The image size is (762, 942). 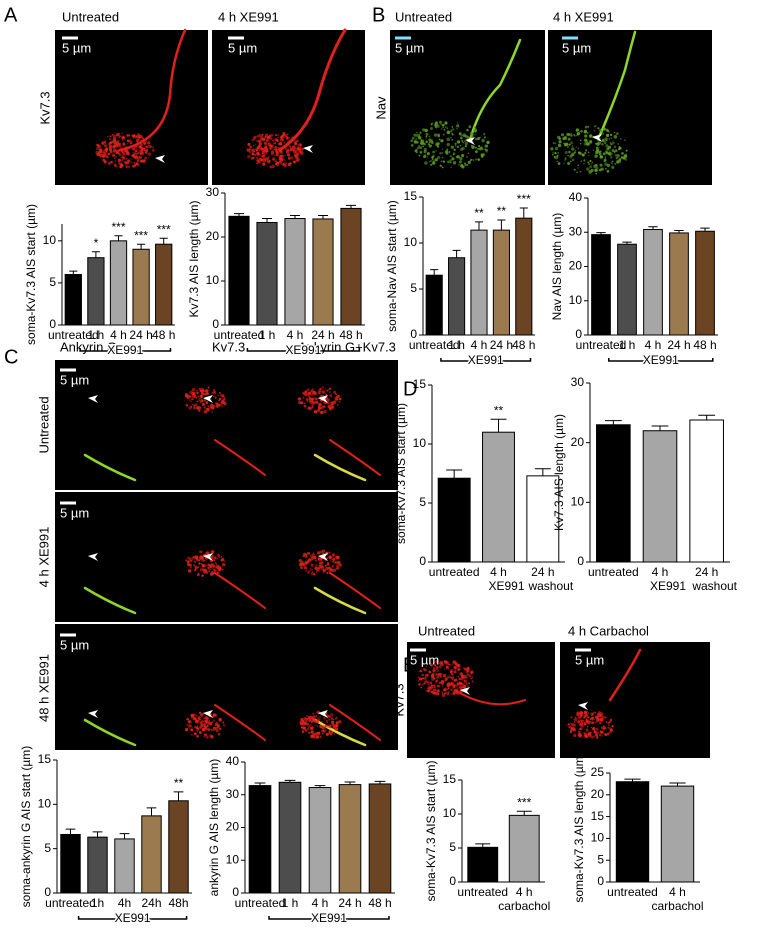 I want to click on x-tick-label: untreated, so click(x=613, y=572).